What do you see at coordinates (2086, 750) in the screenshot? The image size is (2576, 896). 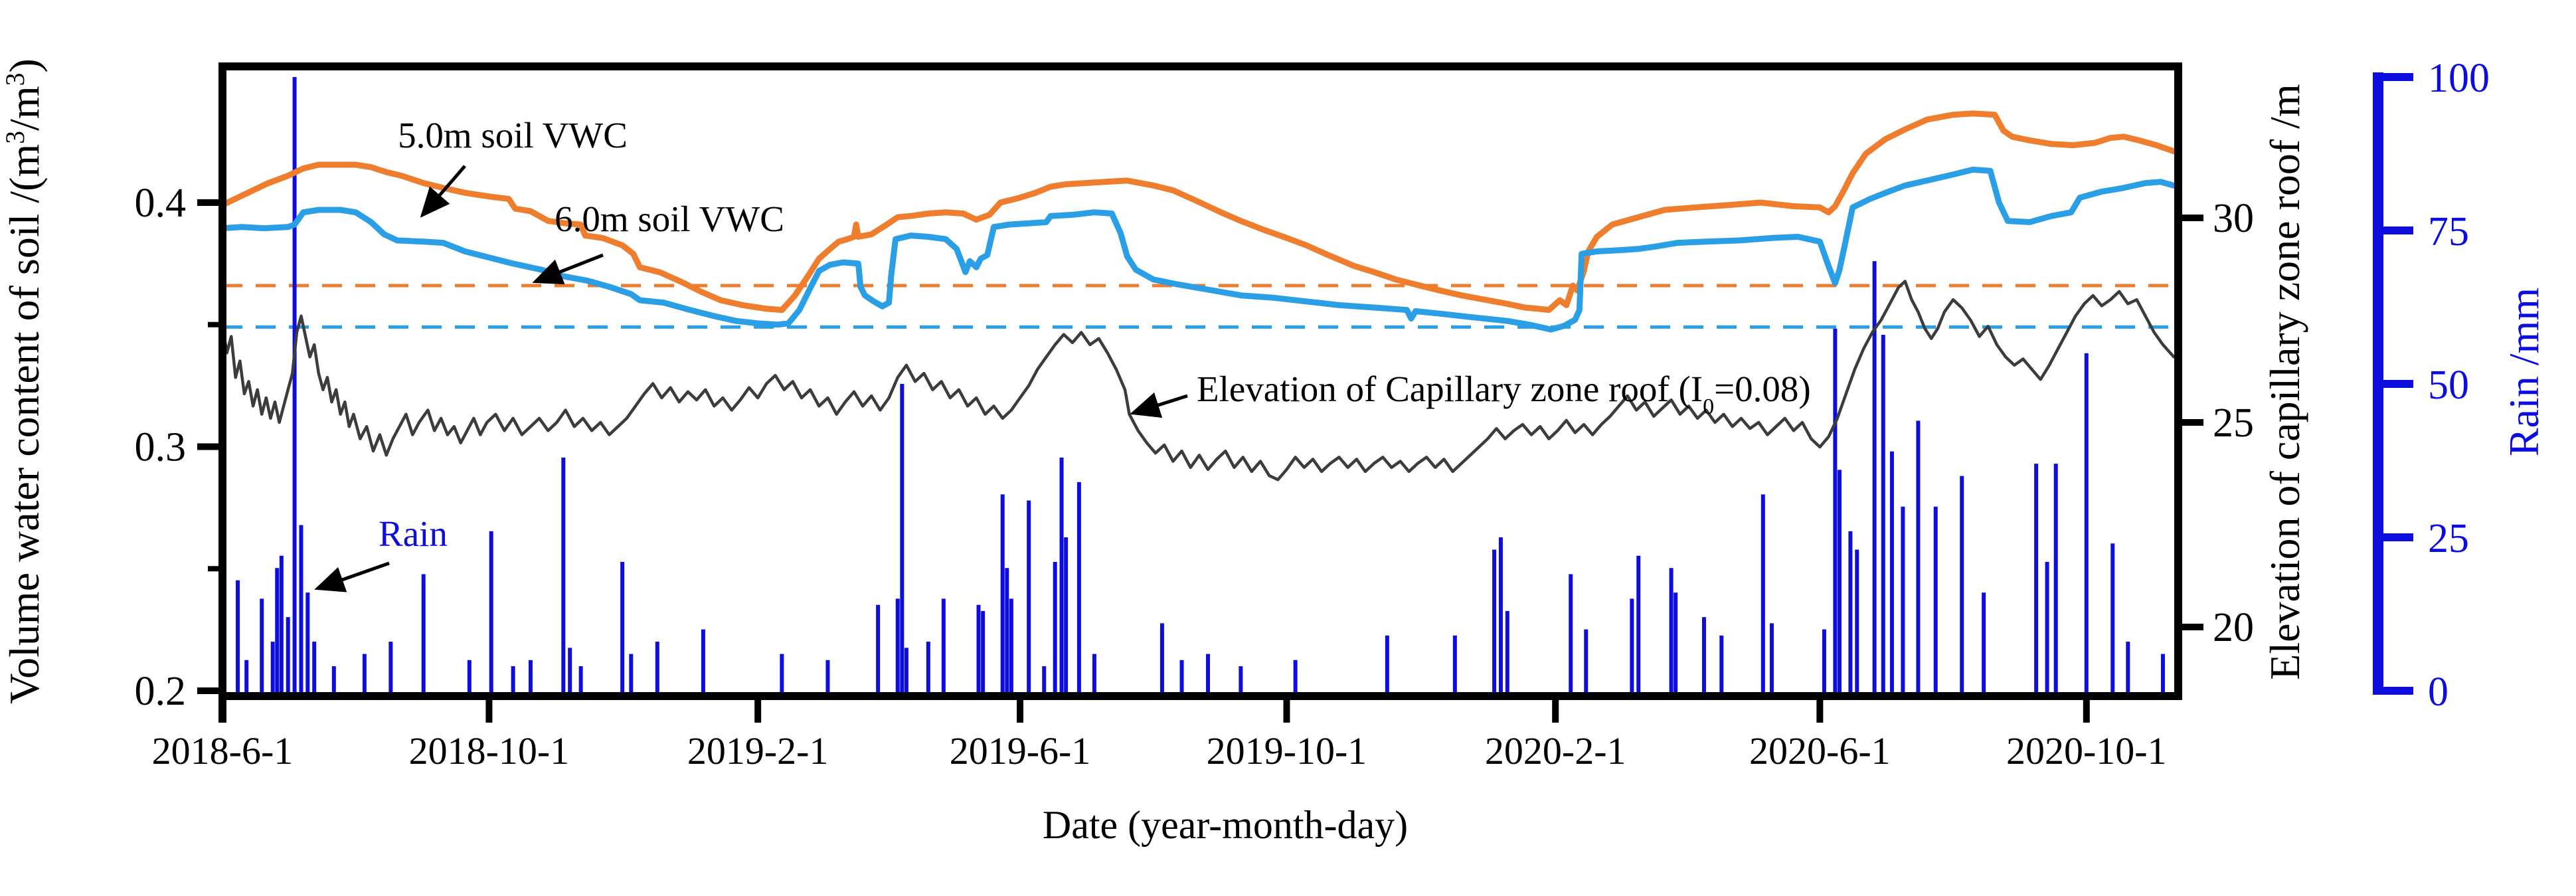 I see `date-tick-label: 2020-10-1` at bounding box center [2086, 750].